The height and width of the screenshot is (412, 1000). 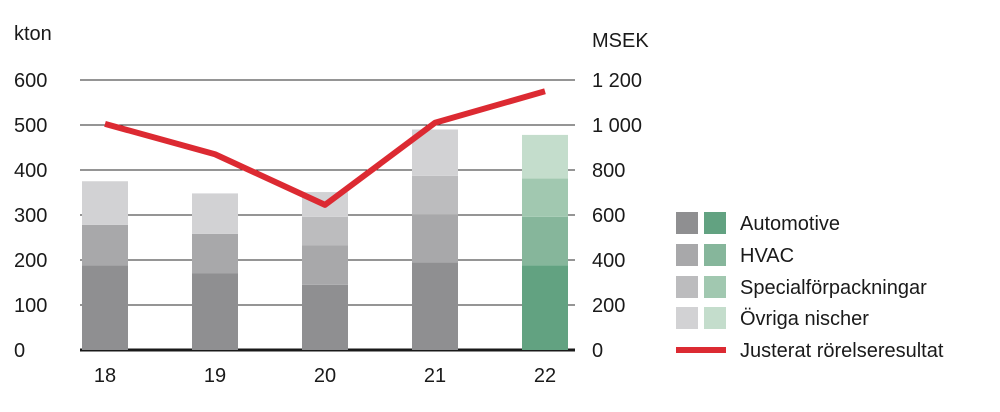 I want to click on x-tick-label: 19, so click(x=215, y=376).